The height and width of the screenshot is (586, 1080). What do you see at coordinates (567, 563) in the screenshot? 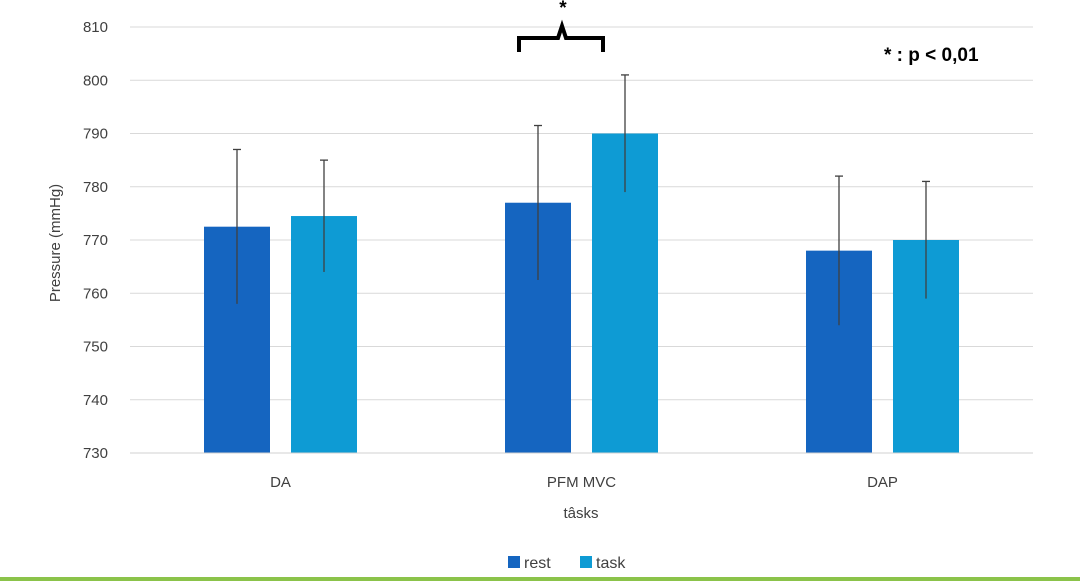
I see `legend: rest task` at bounding box center [567, 563].